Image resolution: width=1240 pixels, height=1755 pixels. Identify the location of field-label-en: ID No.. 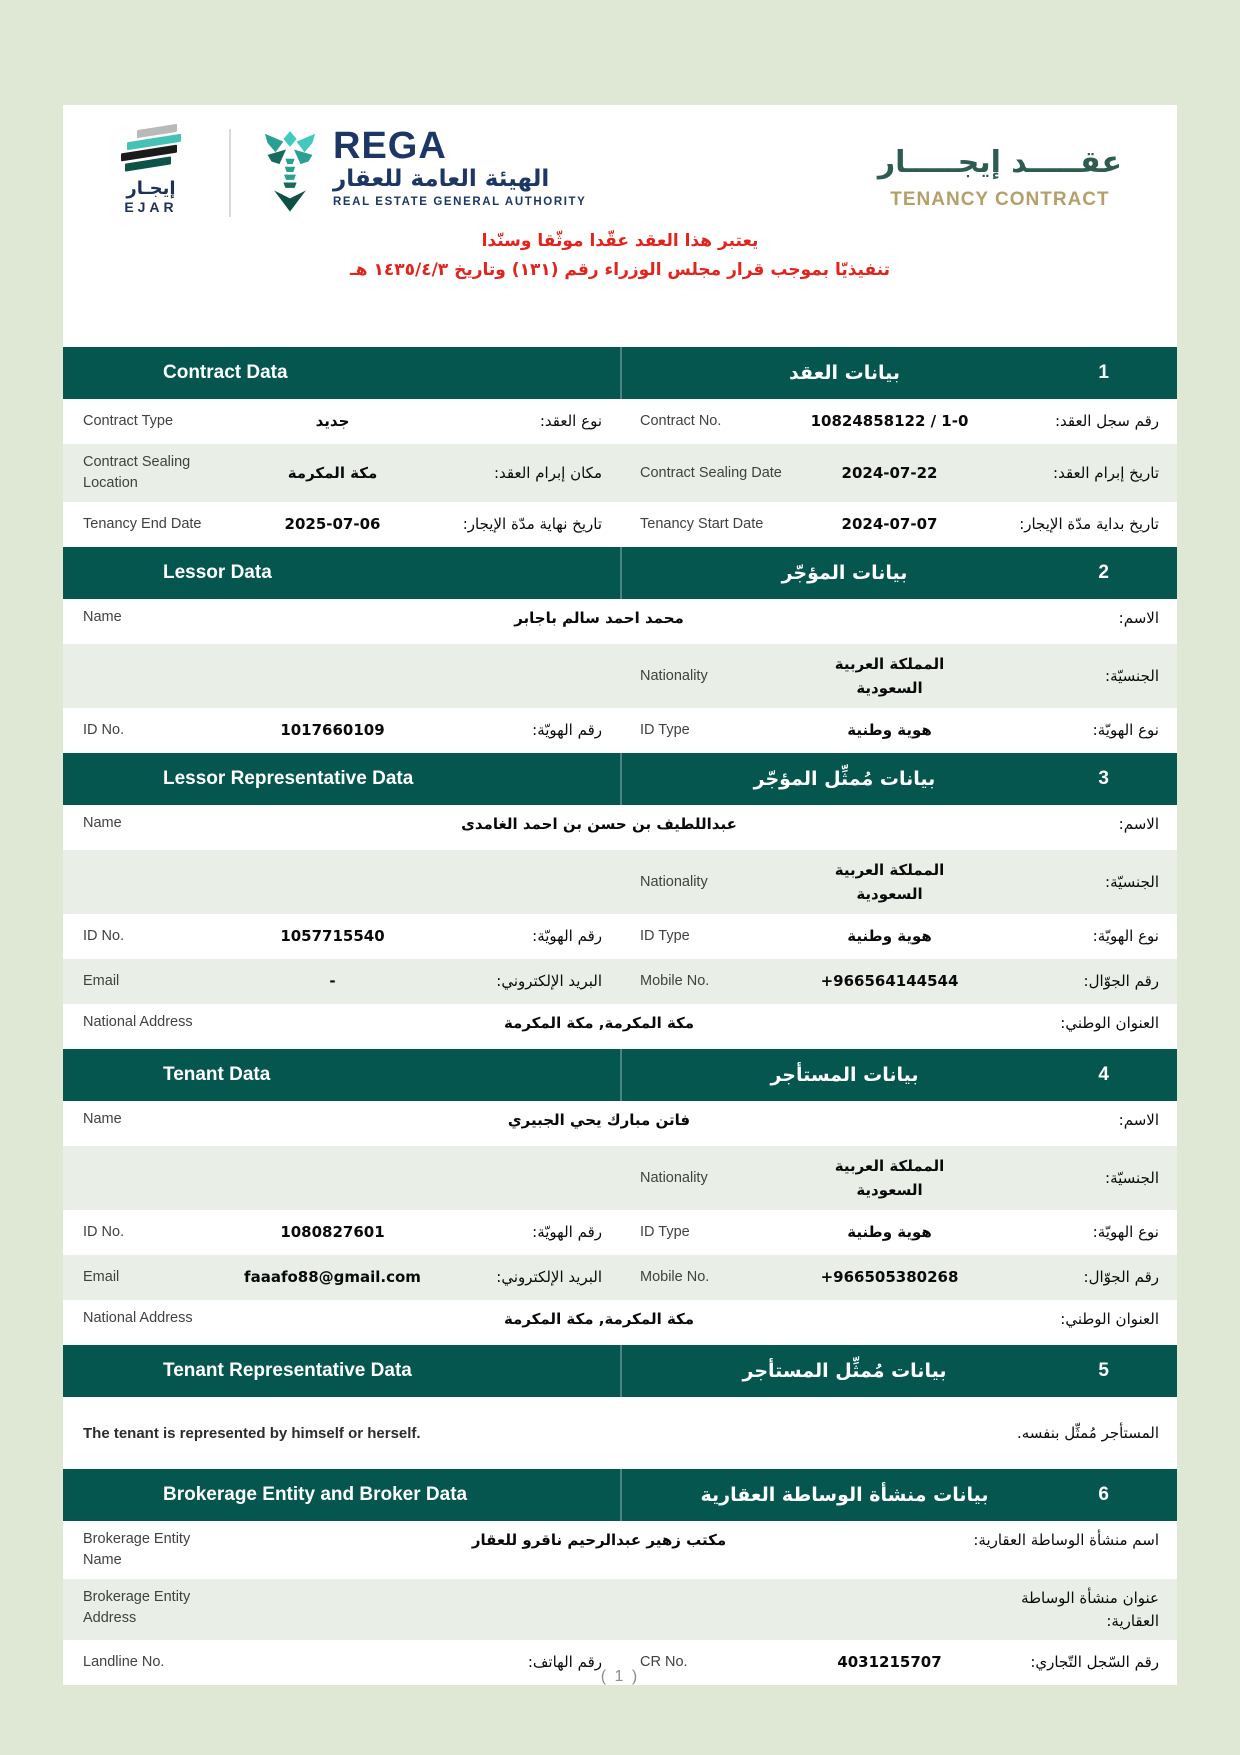
(104, 936).